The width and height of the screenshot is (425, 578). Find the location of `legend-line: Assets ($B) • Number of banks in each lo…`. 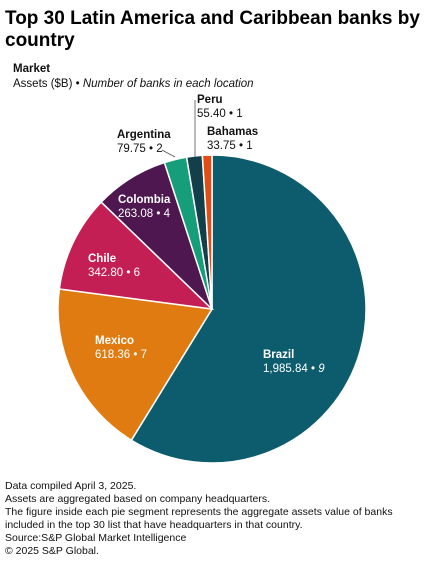

legend-line: Assets ($B) • Number of banks in each lo… is located at coordinates (133, 84).